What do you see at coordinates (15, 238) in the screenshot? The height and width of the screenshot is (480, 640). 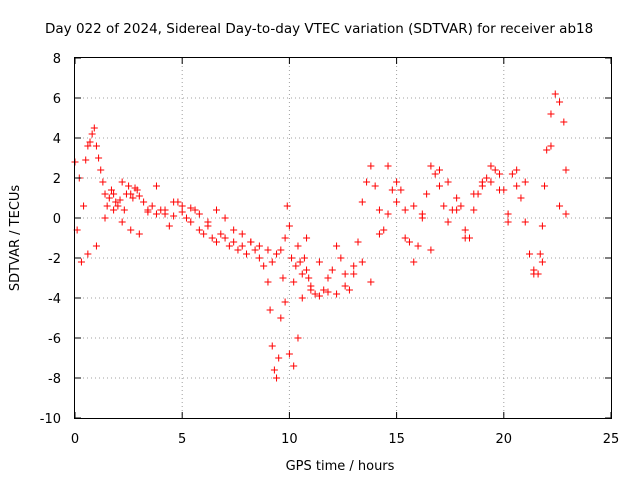 I see `y-axis-label: SDTVAR / TECUs` at bounding box center [15, 238].